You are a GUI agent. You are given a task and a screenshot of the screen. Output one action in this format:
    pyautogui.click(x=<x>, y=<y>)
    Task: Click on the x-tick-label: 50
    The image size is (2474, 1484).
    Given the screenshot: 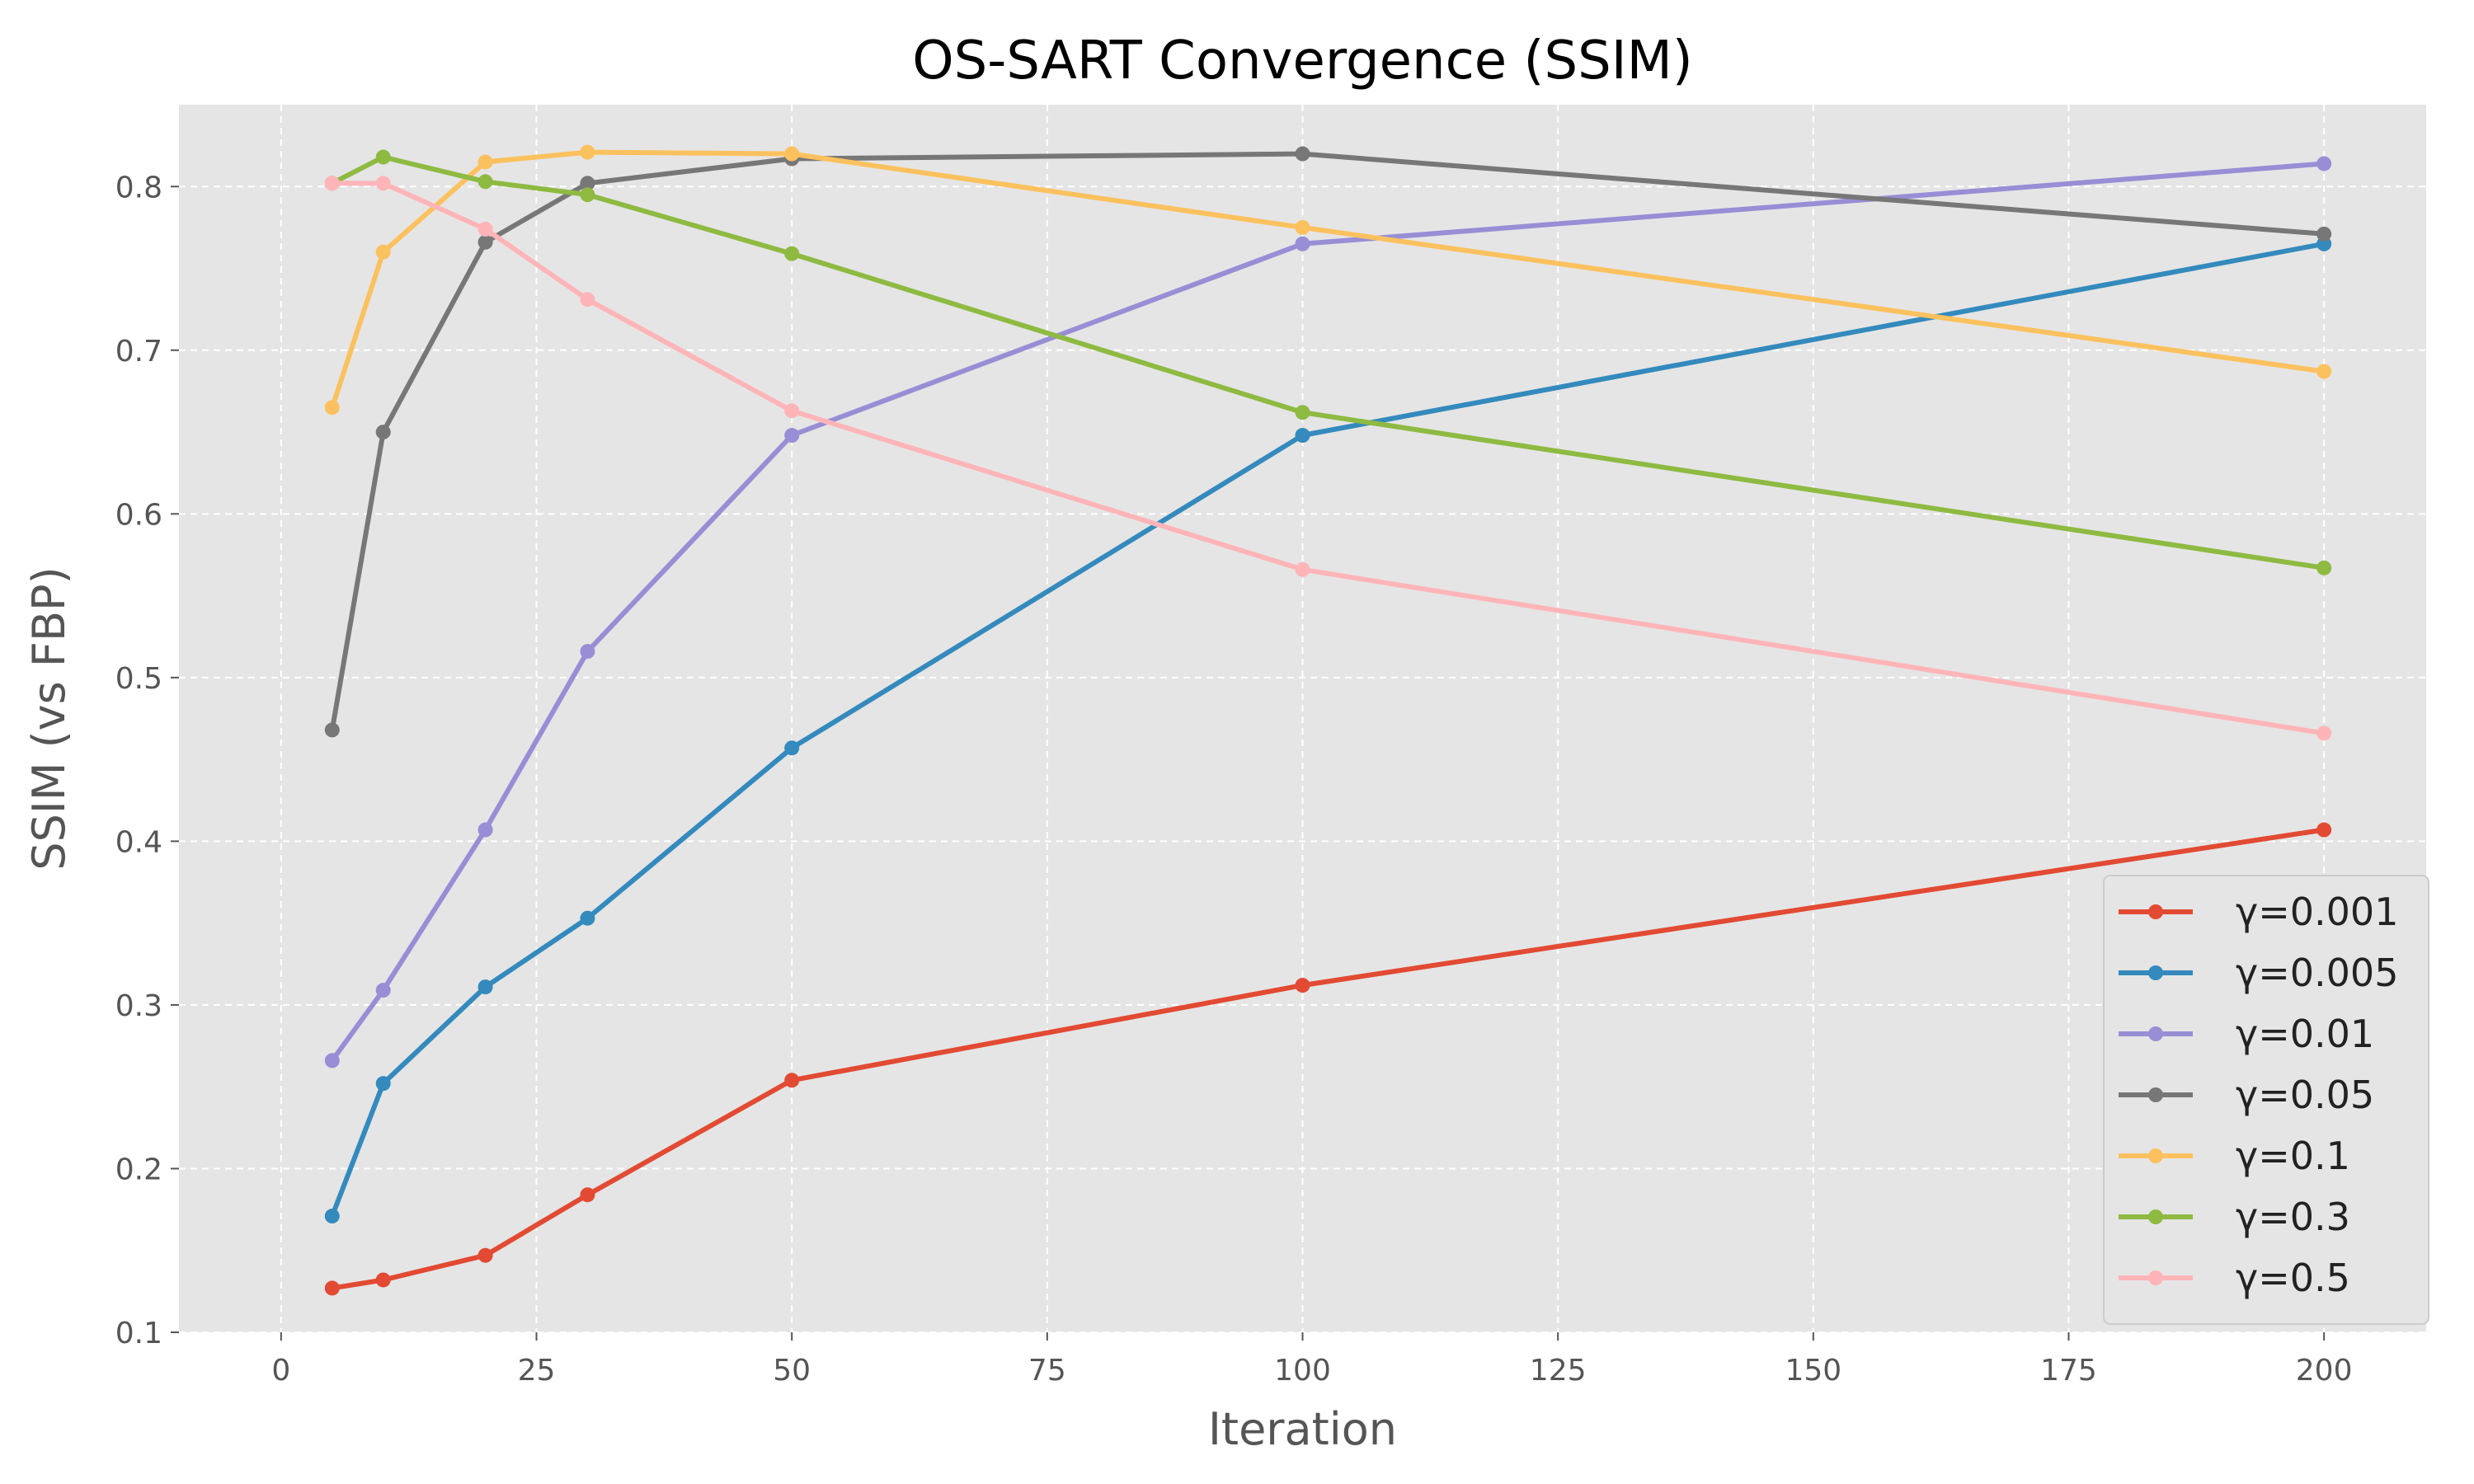 What is the action you would take?
    pyautogui.click(x=792, y=1371)
    